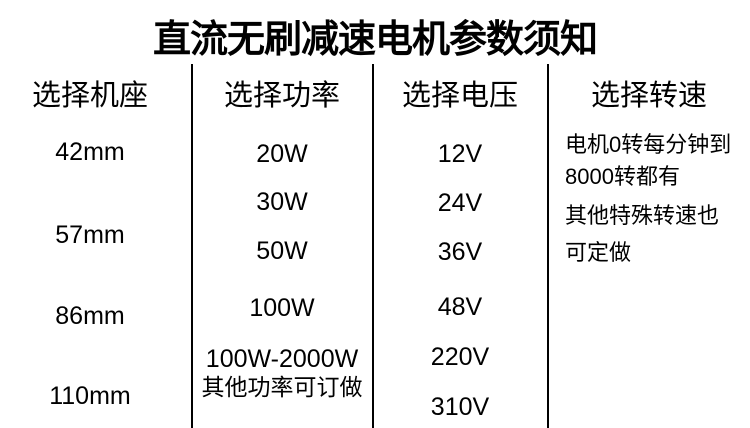 The image size is (750, 428). Describe the element at coordinates (89, 96) in the screenshot. I see `column-header-frame-size: 选择机座` at that location.